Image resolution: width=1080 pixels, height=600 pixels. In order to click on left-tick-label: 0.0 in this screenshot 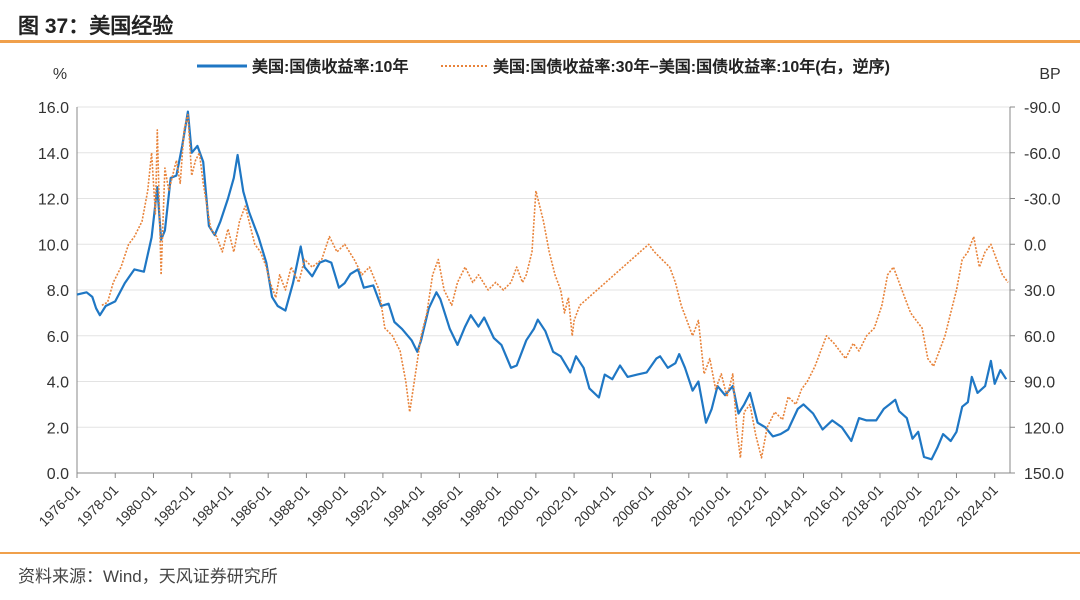, I will do `click(58, 474)`.